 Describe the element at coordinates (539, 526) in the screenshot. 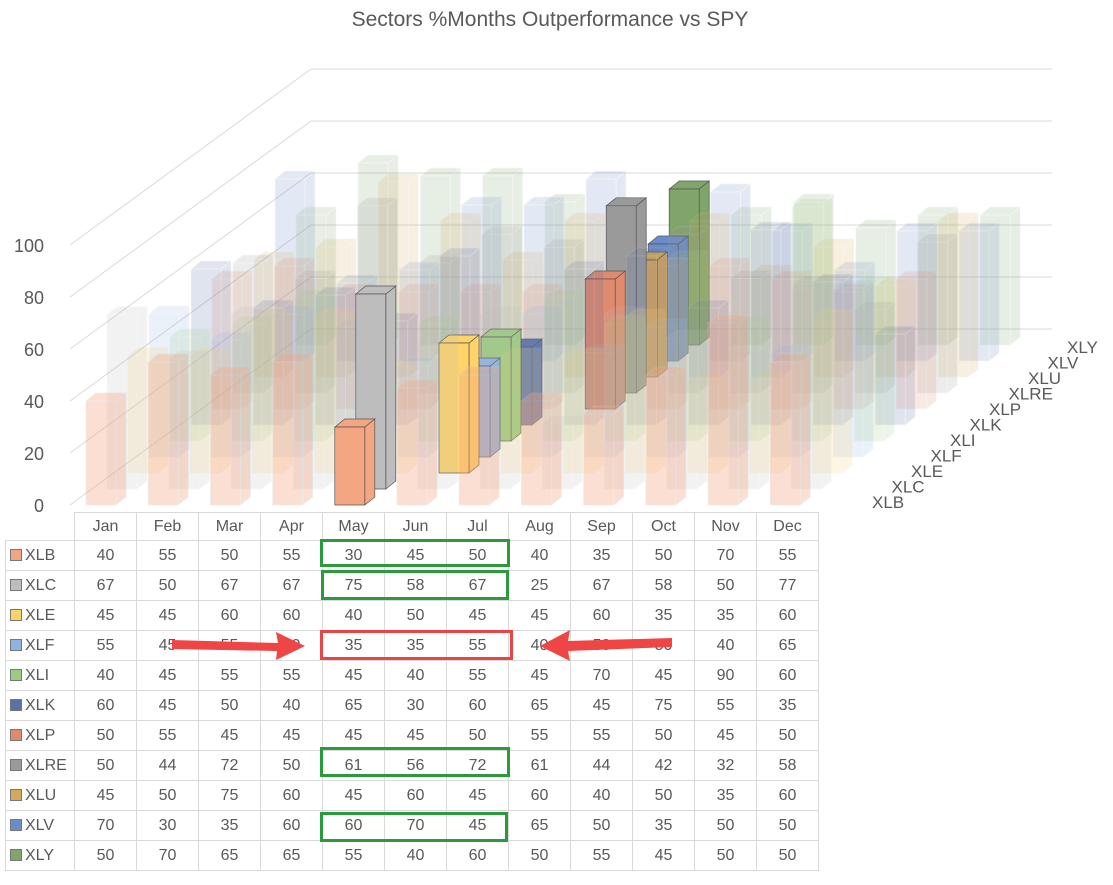

I see `x-tick-label: Aug` at that location.